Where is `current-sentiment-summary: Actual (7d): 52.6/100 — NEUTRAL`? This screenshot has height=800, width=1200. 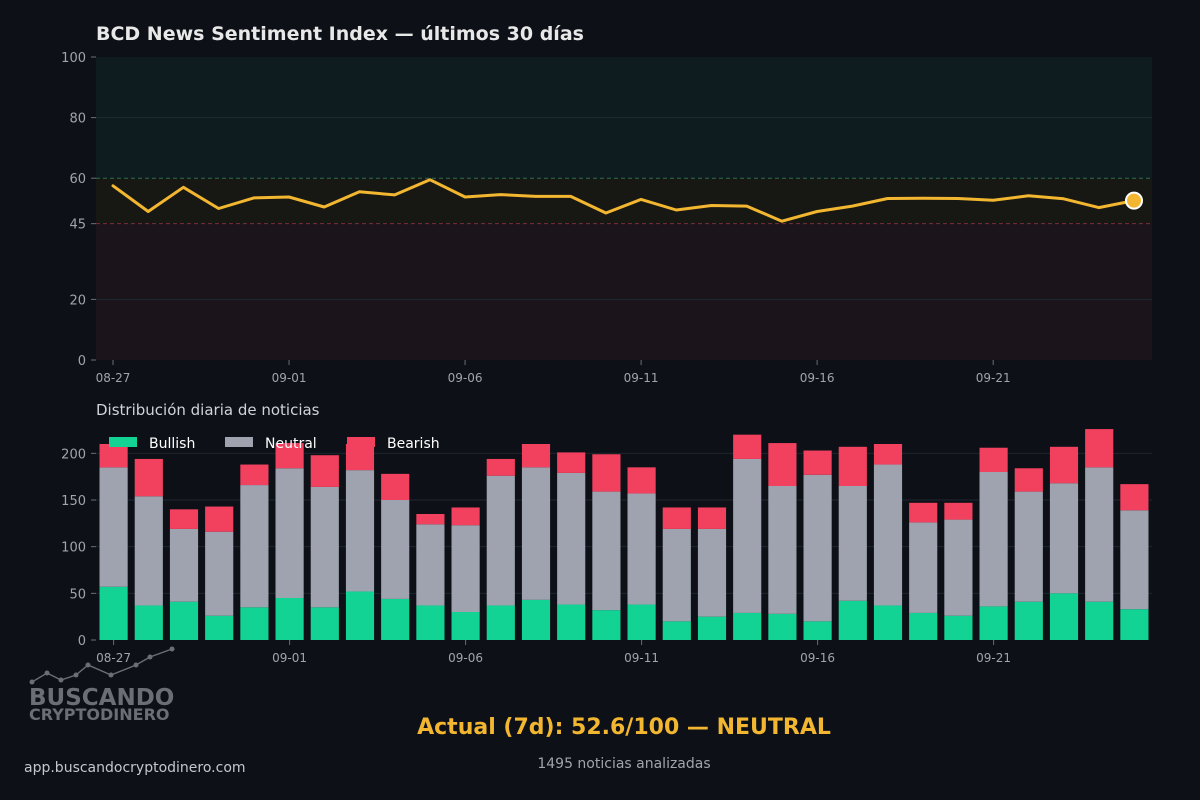
current-sentiment-summary: Actual (7d): 52.6/100 — NEUTRAL is located at coordinates (624, 727).